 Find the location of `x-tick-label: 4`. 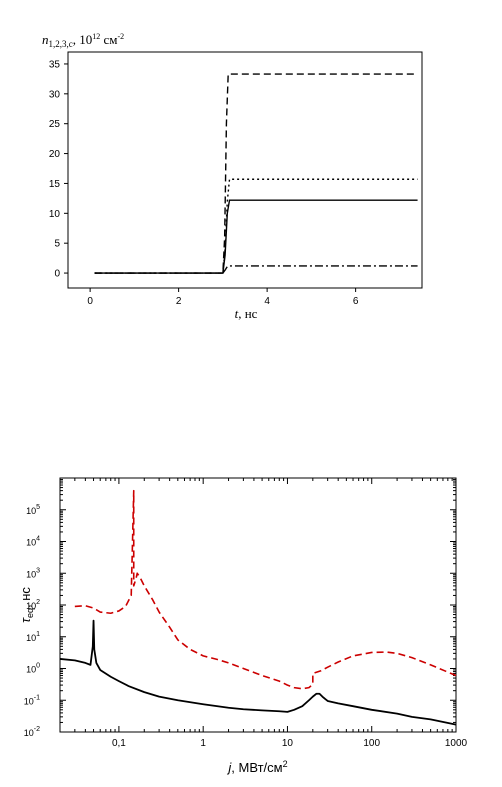

x-tick-label: 4 is located at coordinates (267, 301).